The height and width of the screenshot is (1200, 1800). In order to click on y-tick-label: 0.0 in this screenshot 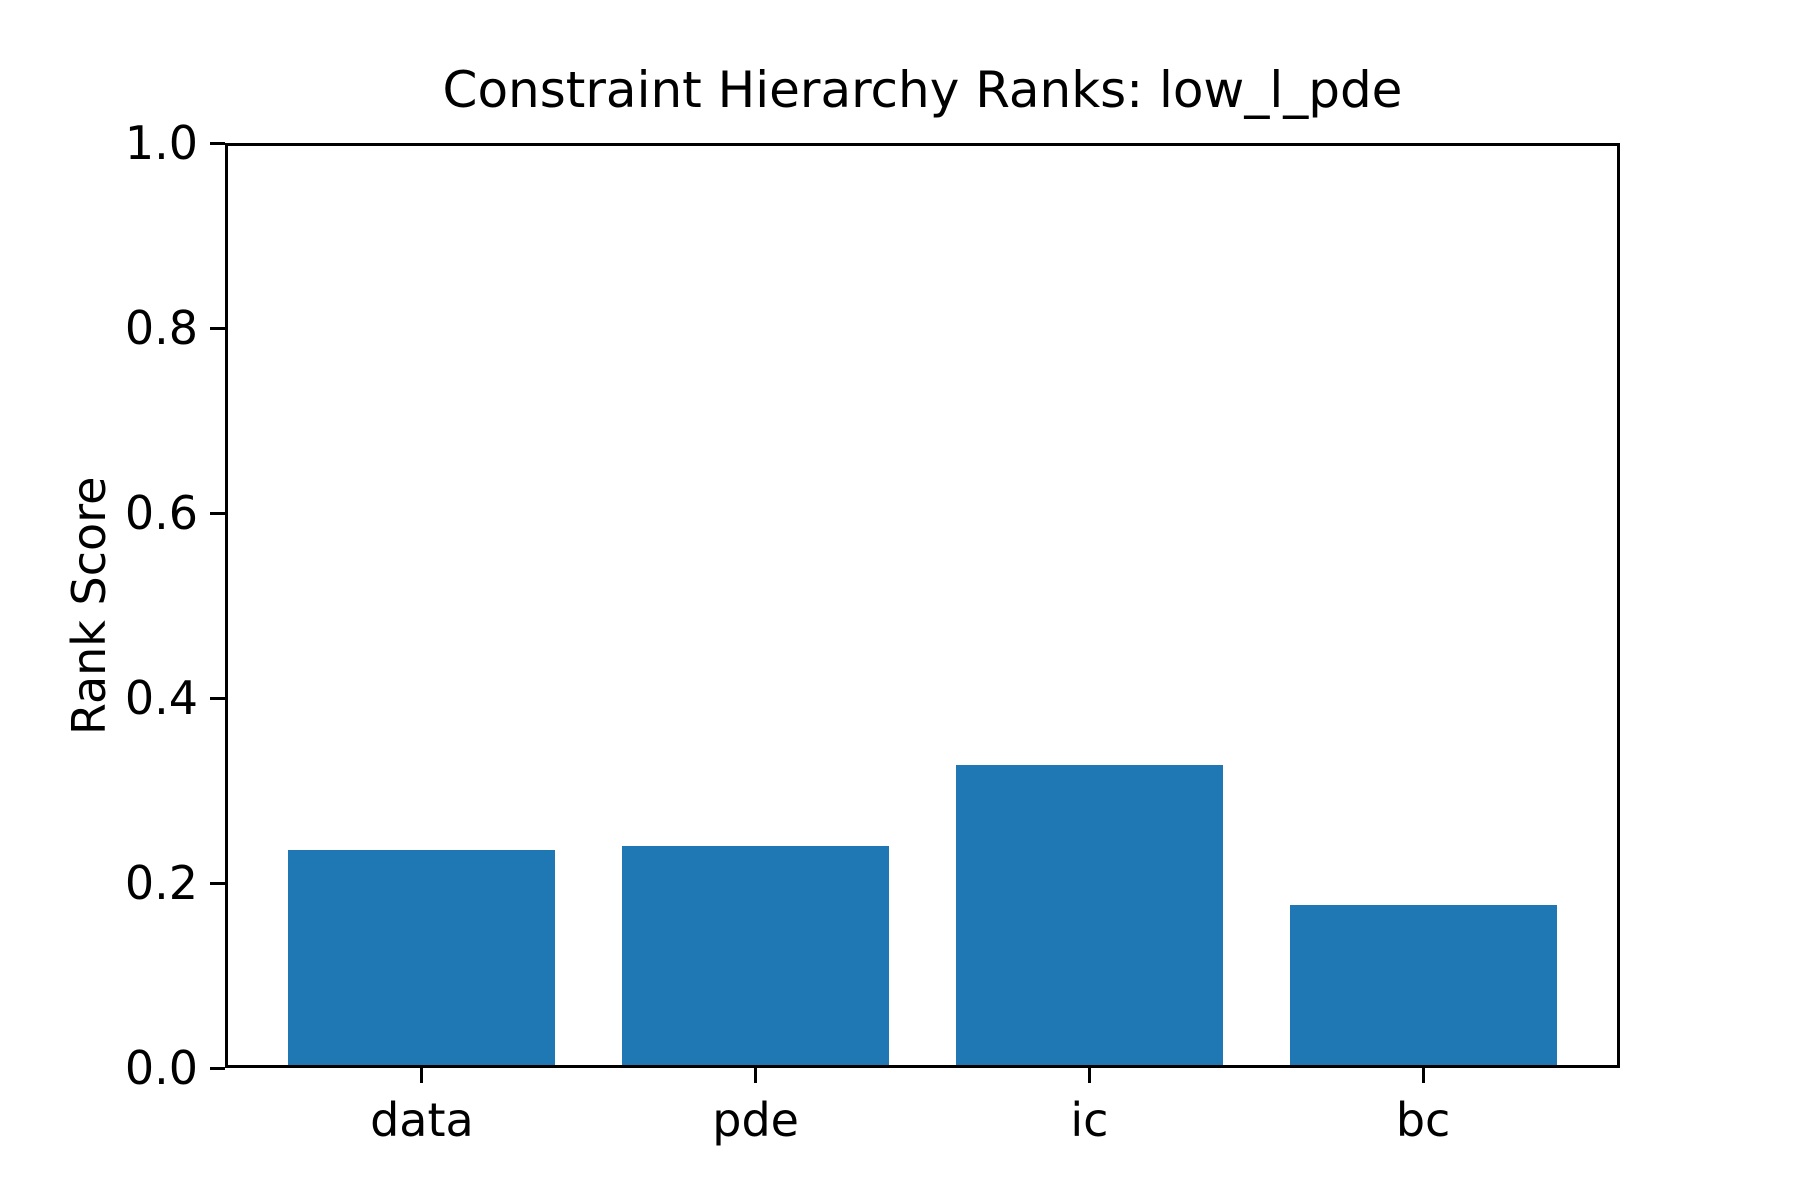, I will do `click(161, 1068)`.